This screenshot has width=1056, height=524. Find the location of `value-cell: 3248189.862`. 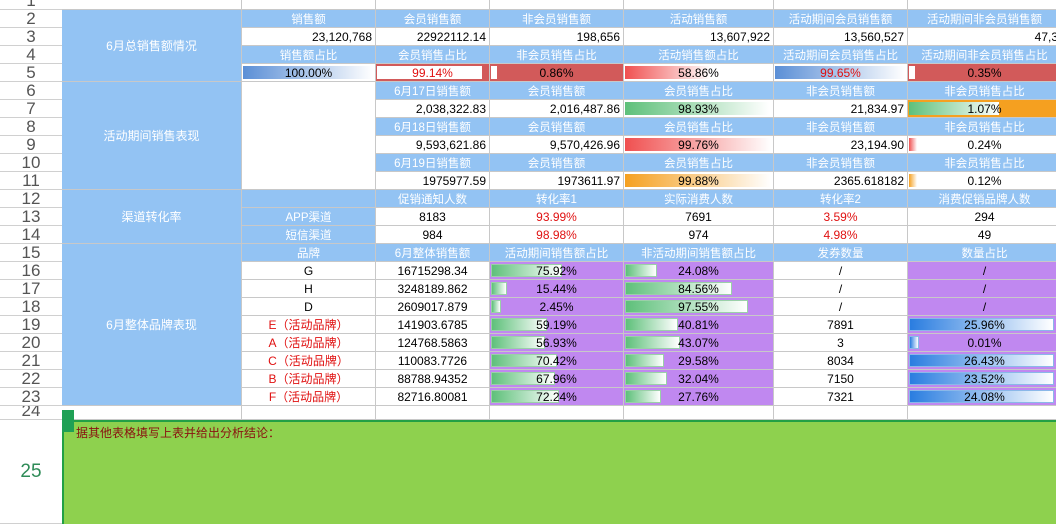

value-cell: 3248189.862 is located at coordinates (433, 289).